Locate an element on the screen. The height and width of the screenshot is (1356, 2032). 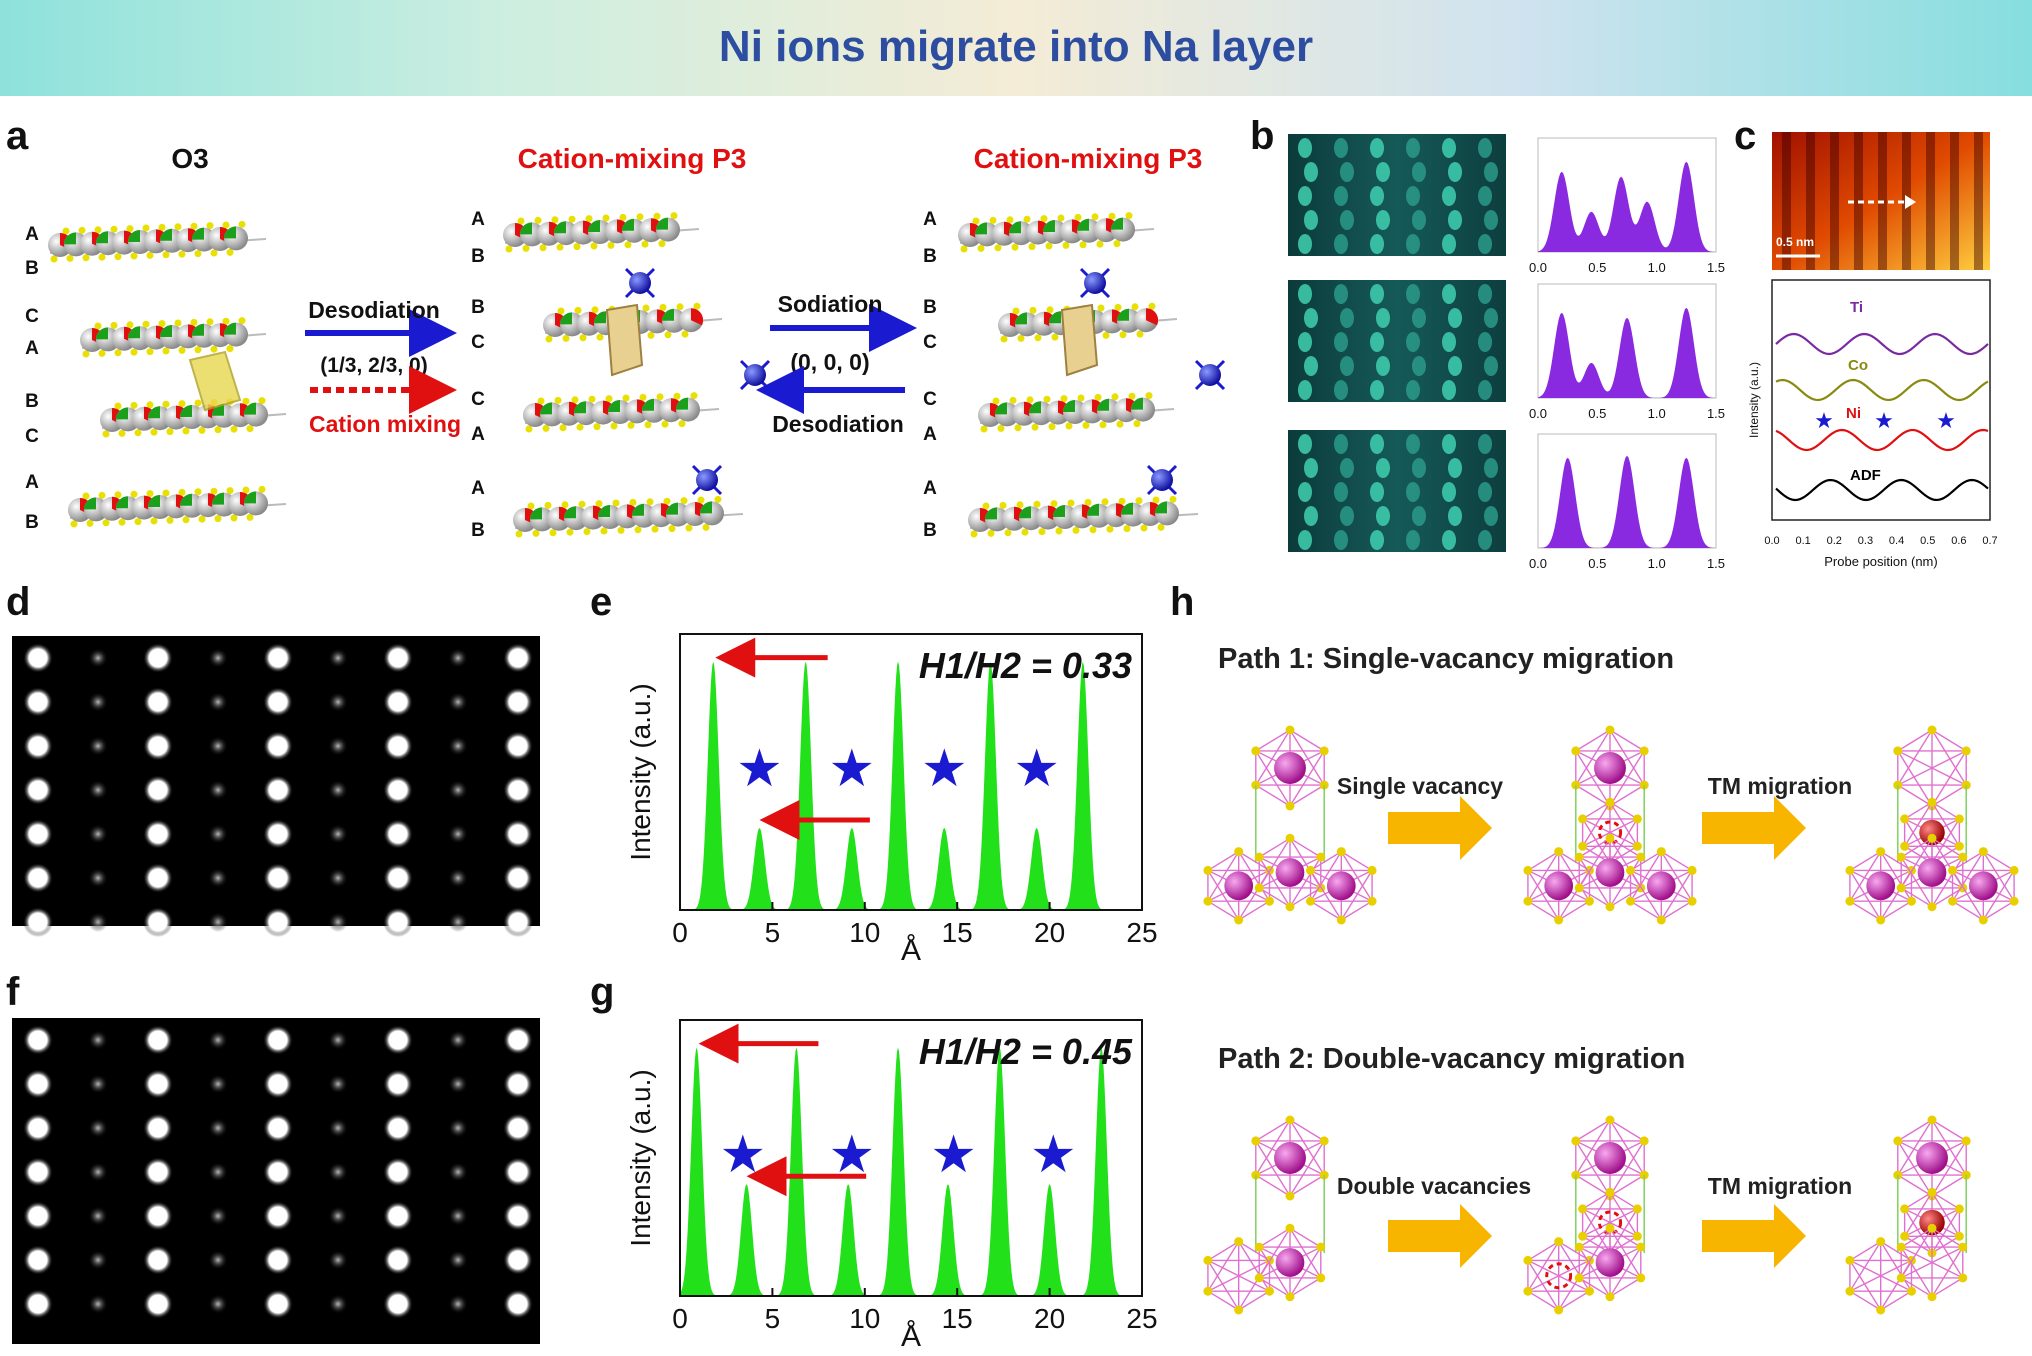
path2-migrated-top-octahedron is located at coordinates (1932, 1158).